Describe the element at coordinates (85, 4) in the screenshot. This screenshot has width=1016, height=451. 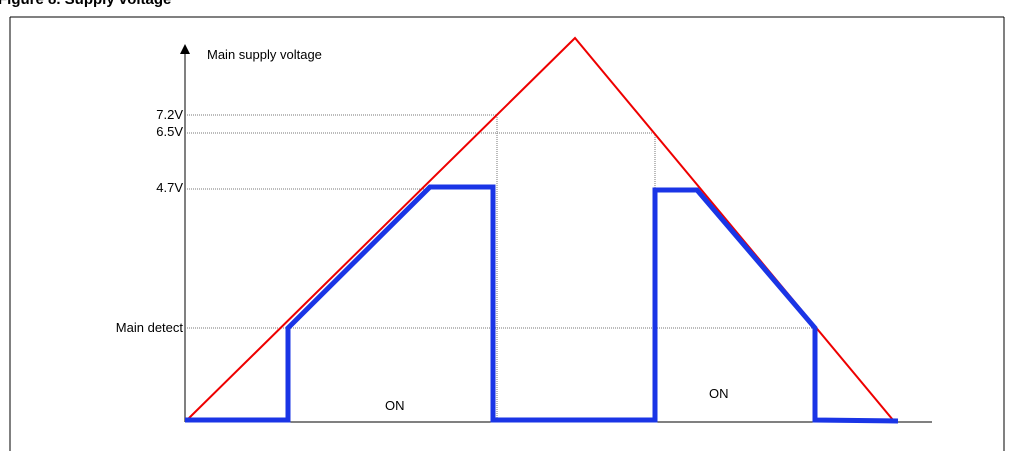
I see `title: Figure 8. Supply voltage` at that location.